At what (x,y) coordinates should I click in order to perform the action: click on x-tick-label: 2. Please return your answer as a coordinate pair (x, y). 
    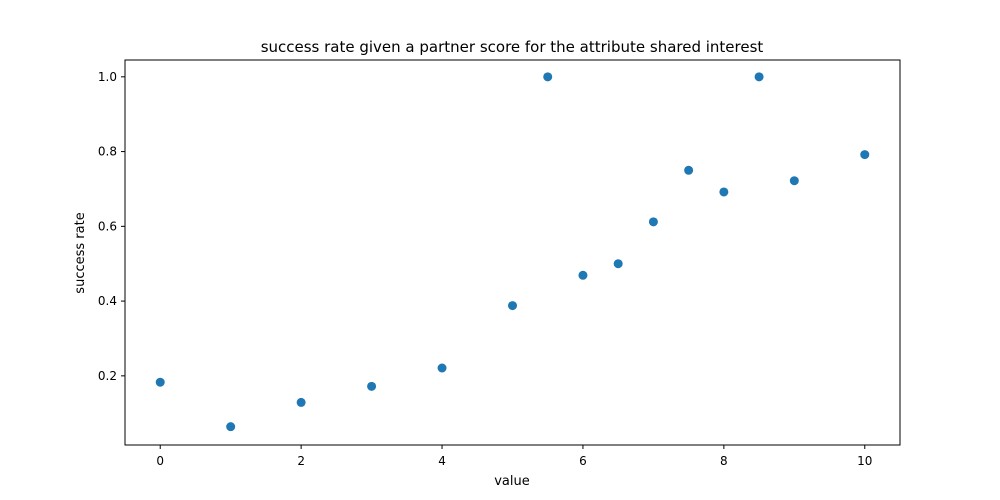
    Looking at the image, I should click on (301, 461).